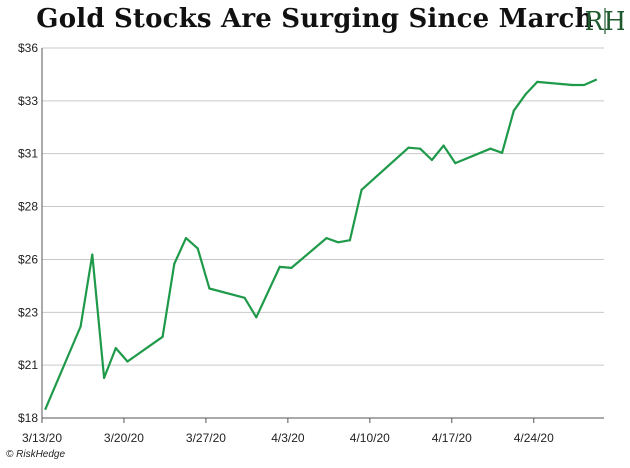 The height and width of the screenshot is (468, 630). What do you see at coordinates (28, 312) in the screenshot?
I see `y-tick-label: $23` at bounding box center [28, 312].